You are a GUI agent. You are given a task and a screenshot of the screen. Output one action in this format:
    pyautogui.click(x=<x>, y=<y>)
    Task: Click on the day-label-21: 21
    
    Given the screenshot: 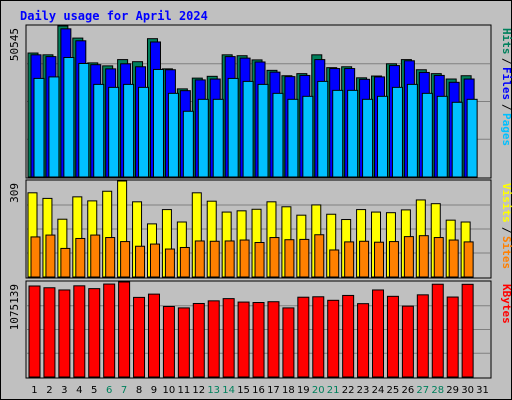 What is the action you would take?
    pyautogui.click(x=333, y=390)
    